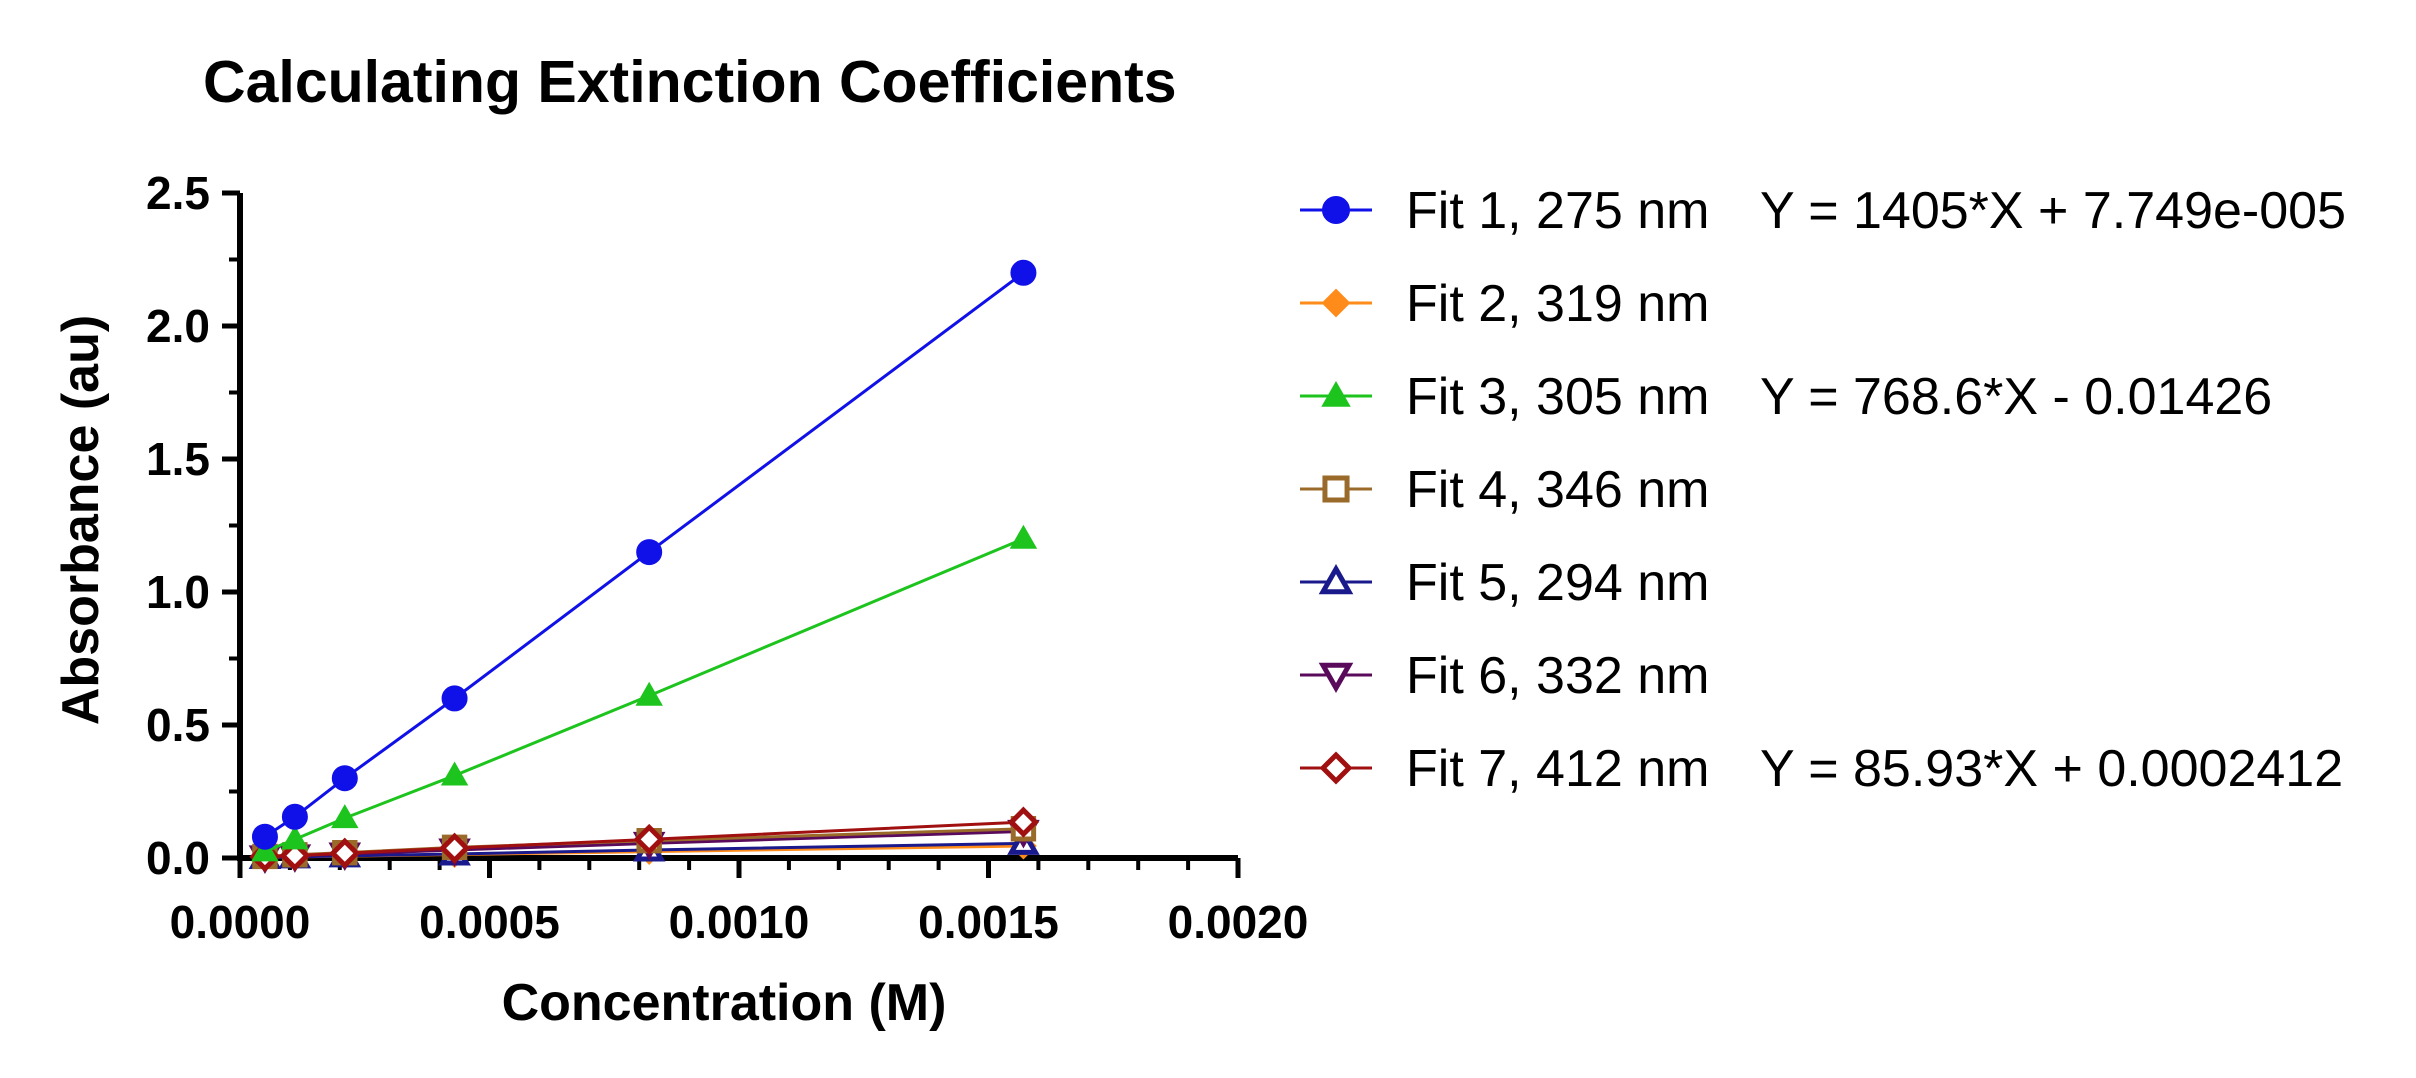 Image resolution: width=2416 pixels, height=1078 pixels. I want to click on legend-label: Fit 2, 319 nm, so click(1557, 304).